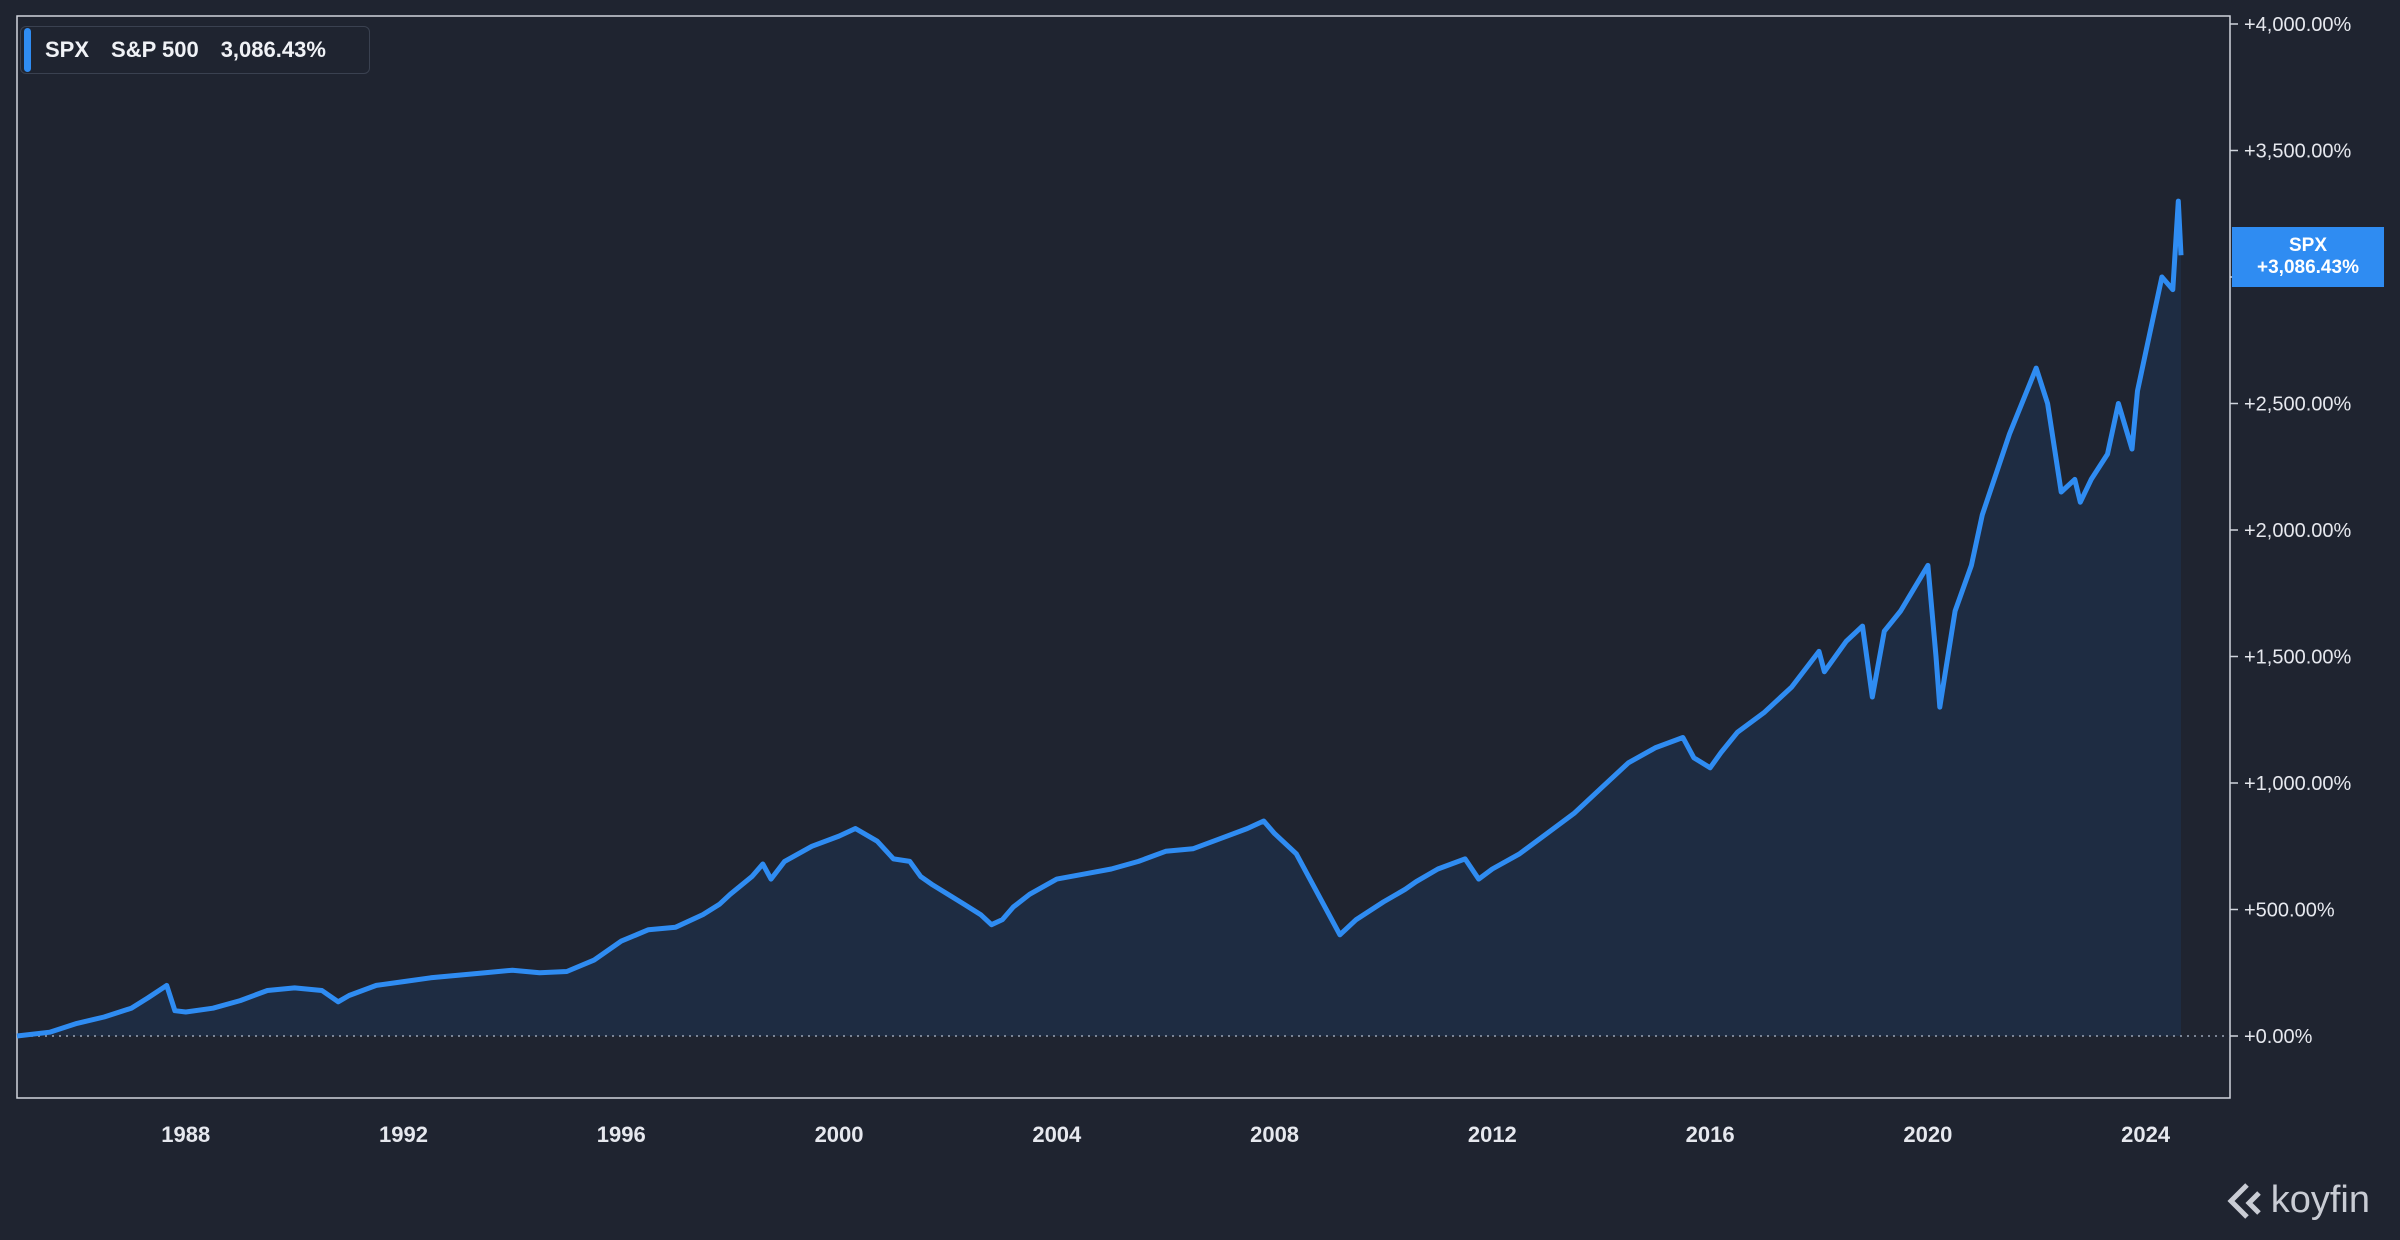 The image size is (2400, 1240). What do you see at coordinates (2308, 245) in the screenshot?
I see `last-value-ticker: SPX` at bounding box center [2308, 245].